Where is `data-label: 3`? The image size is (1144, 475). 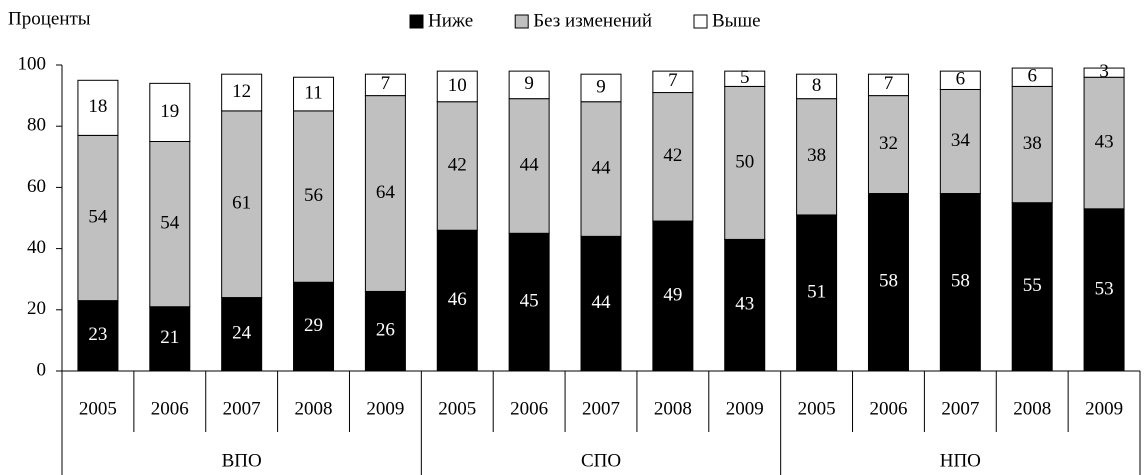
data-label: 3 is located at coordinates (1104, 71).